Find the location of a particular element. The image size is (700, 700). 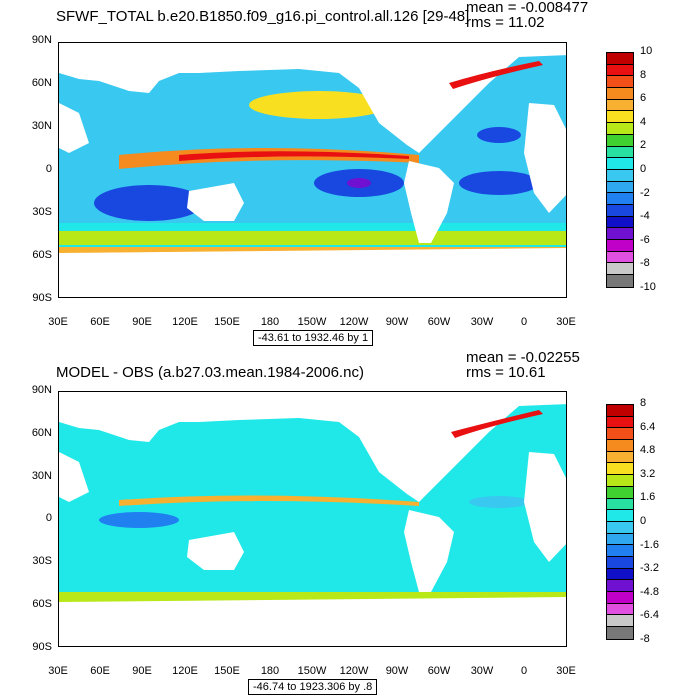

east-africa-arabia is located at coordinates (74, 128).